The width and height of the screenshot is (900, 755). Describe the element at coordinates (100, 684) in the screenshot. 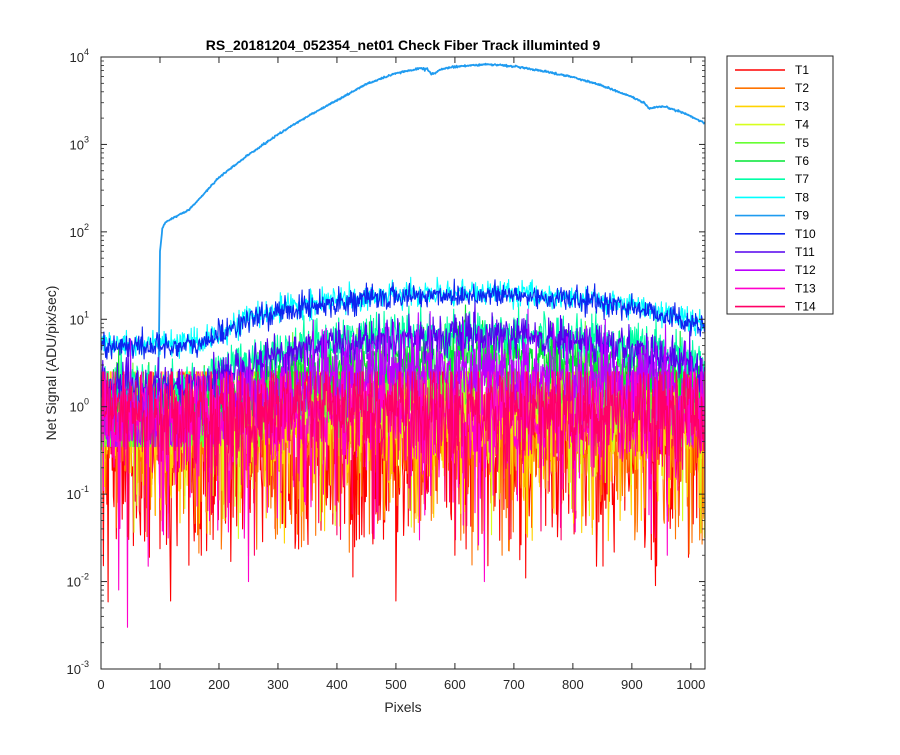

I see `x-tick-label: 0` at that location.